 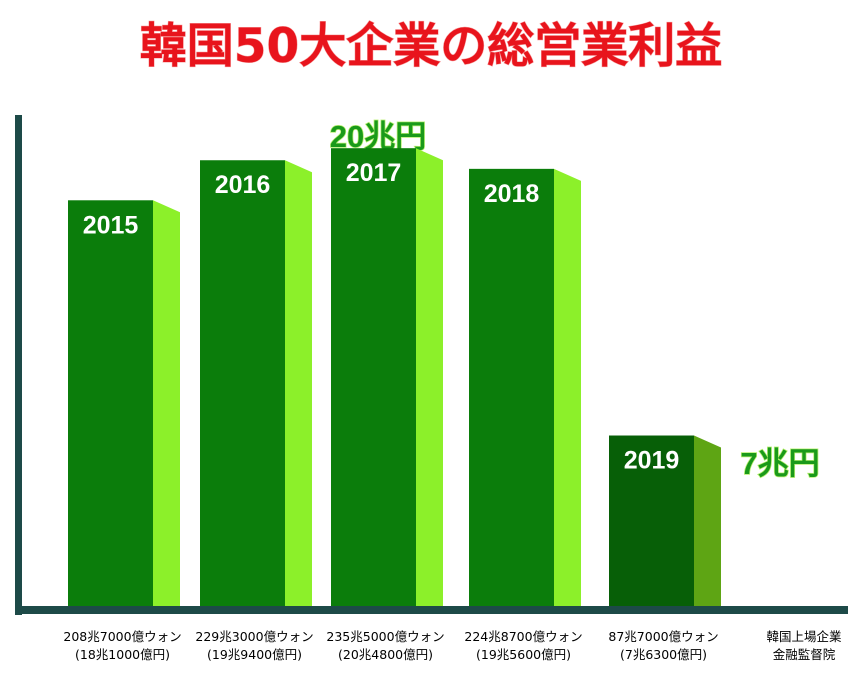 I want to click on source: 韓国上場企業, so click(x=804, y=636).